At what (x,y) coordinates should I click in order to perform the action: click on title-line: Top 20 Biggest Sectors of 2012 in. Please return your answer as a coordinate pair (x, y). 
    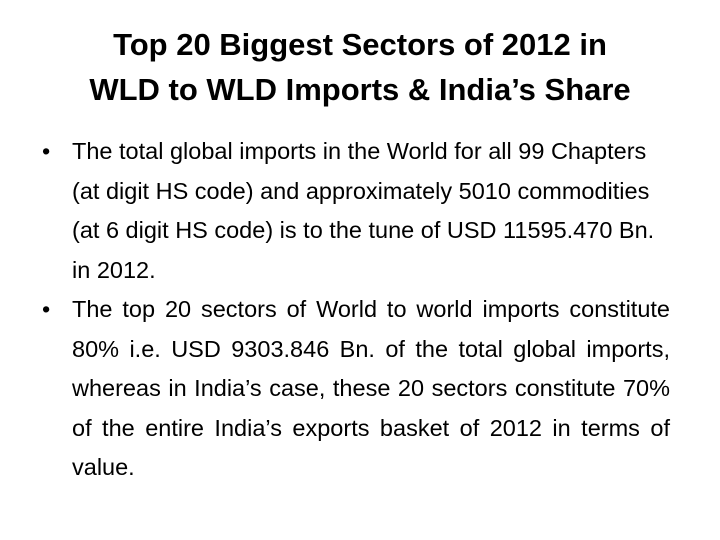
    Looking at the image, I should click on (360, 44).